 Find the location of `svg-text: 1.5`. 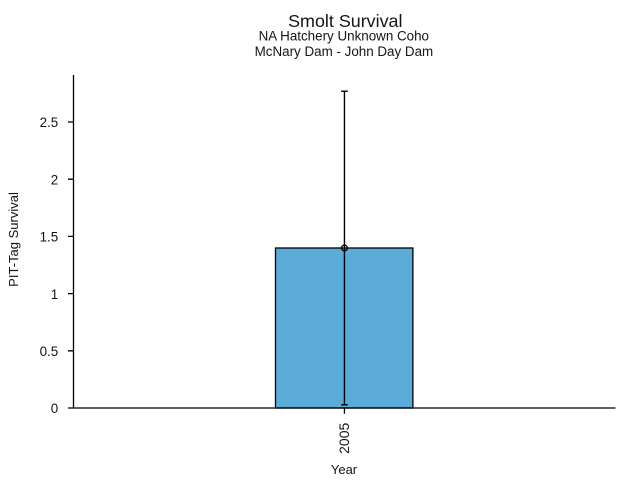

svg-text: 1.5 is located at coordinates (49, 237).